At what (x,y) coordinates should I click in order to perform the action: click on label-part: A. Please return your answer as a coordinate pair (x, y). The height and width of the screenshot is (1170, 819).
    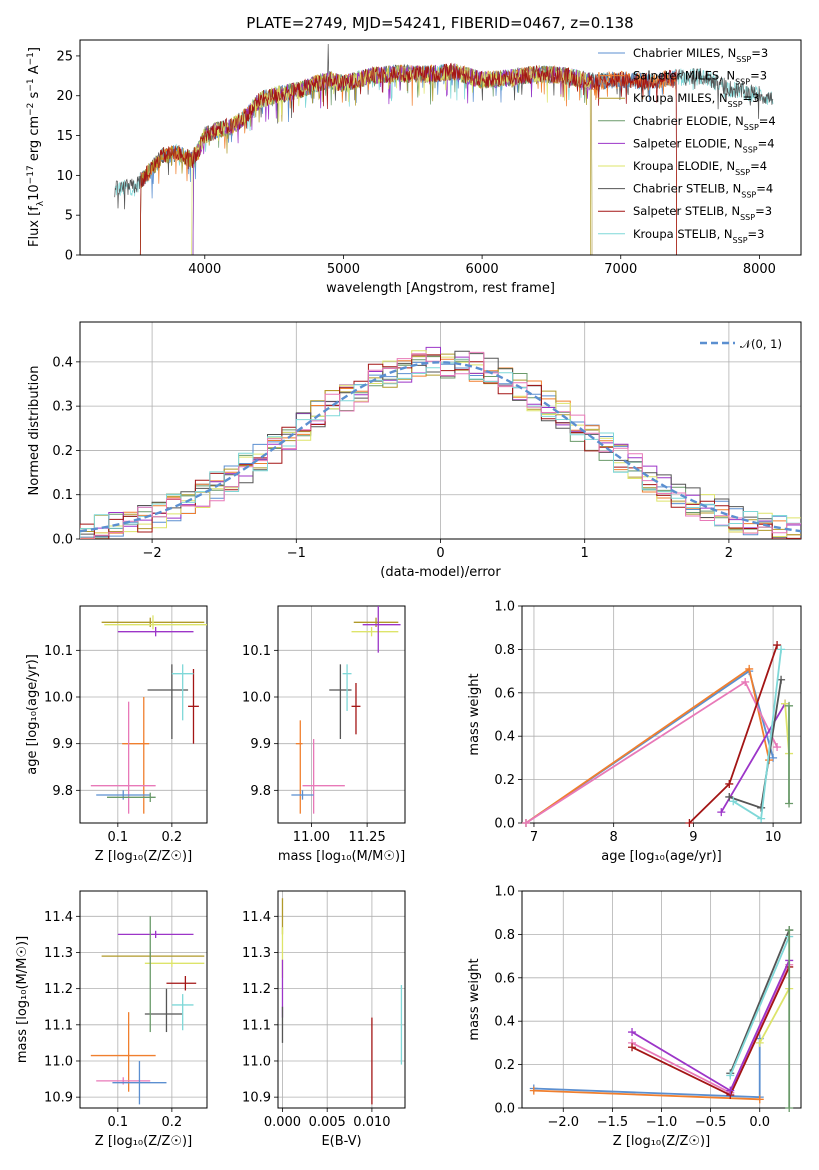
    Looking at the image, I should click on (34, 71).